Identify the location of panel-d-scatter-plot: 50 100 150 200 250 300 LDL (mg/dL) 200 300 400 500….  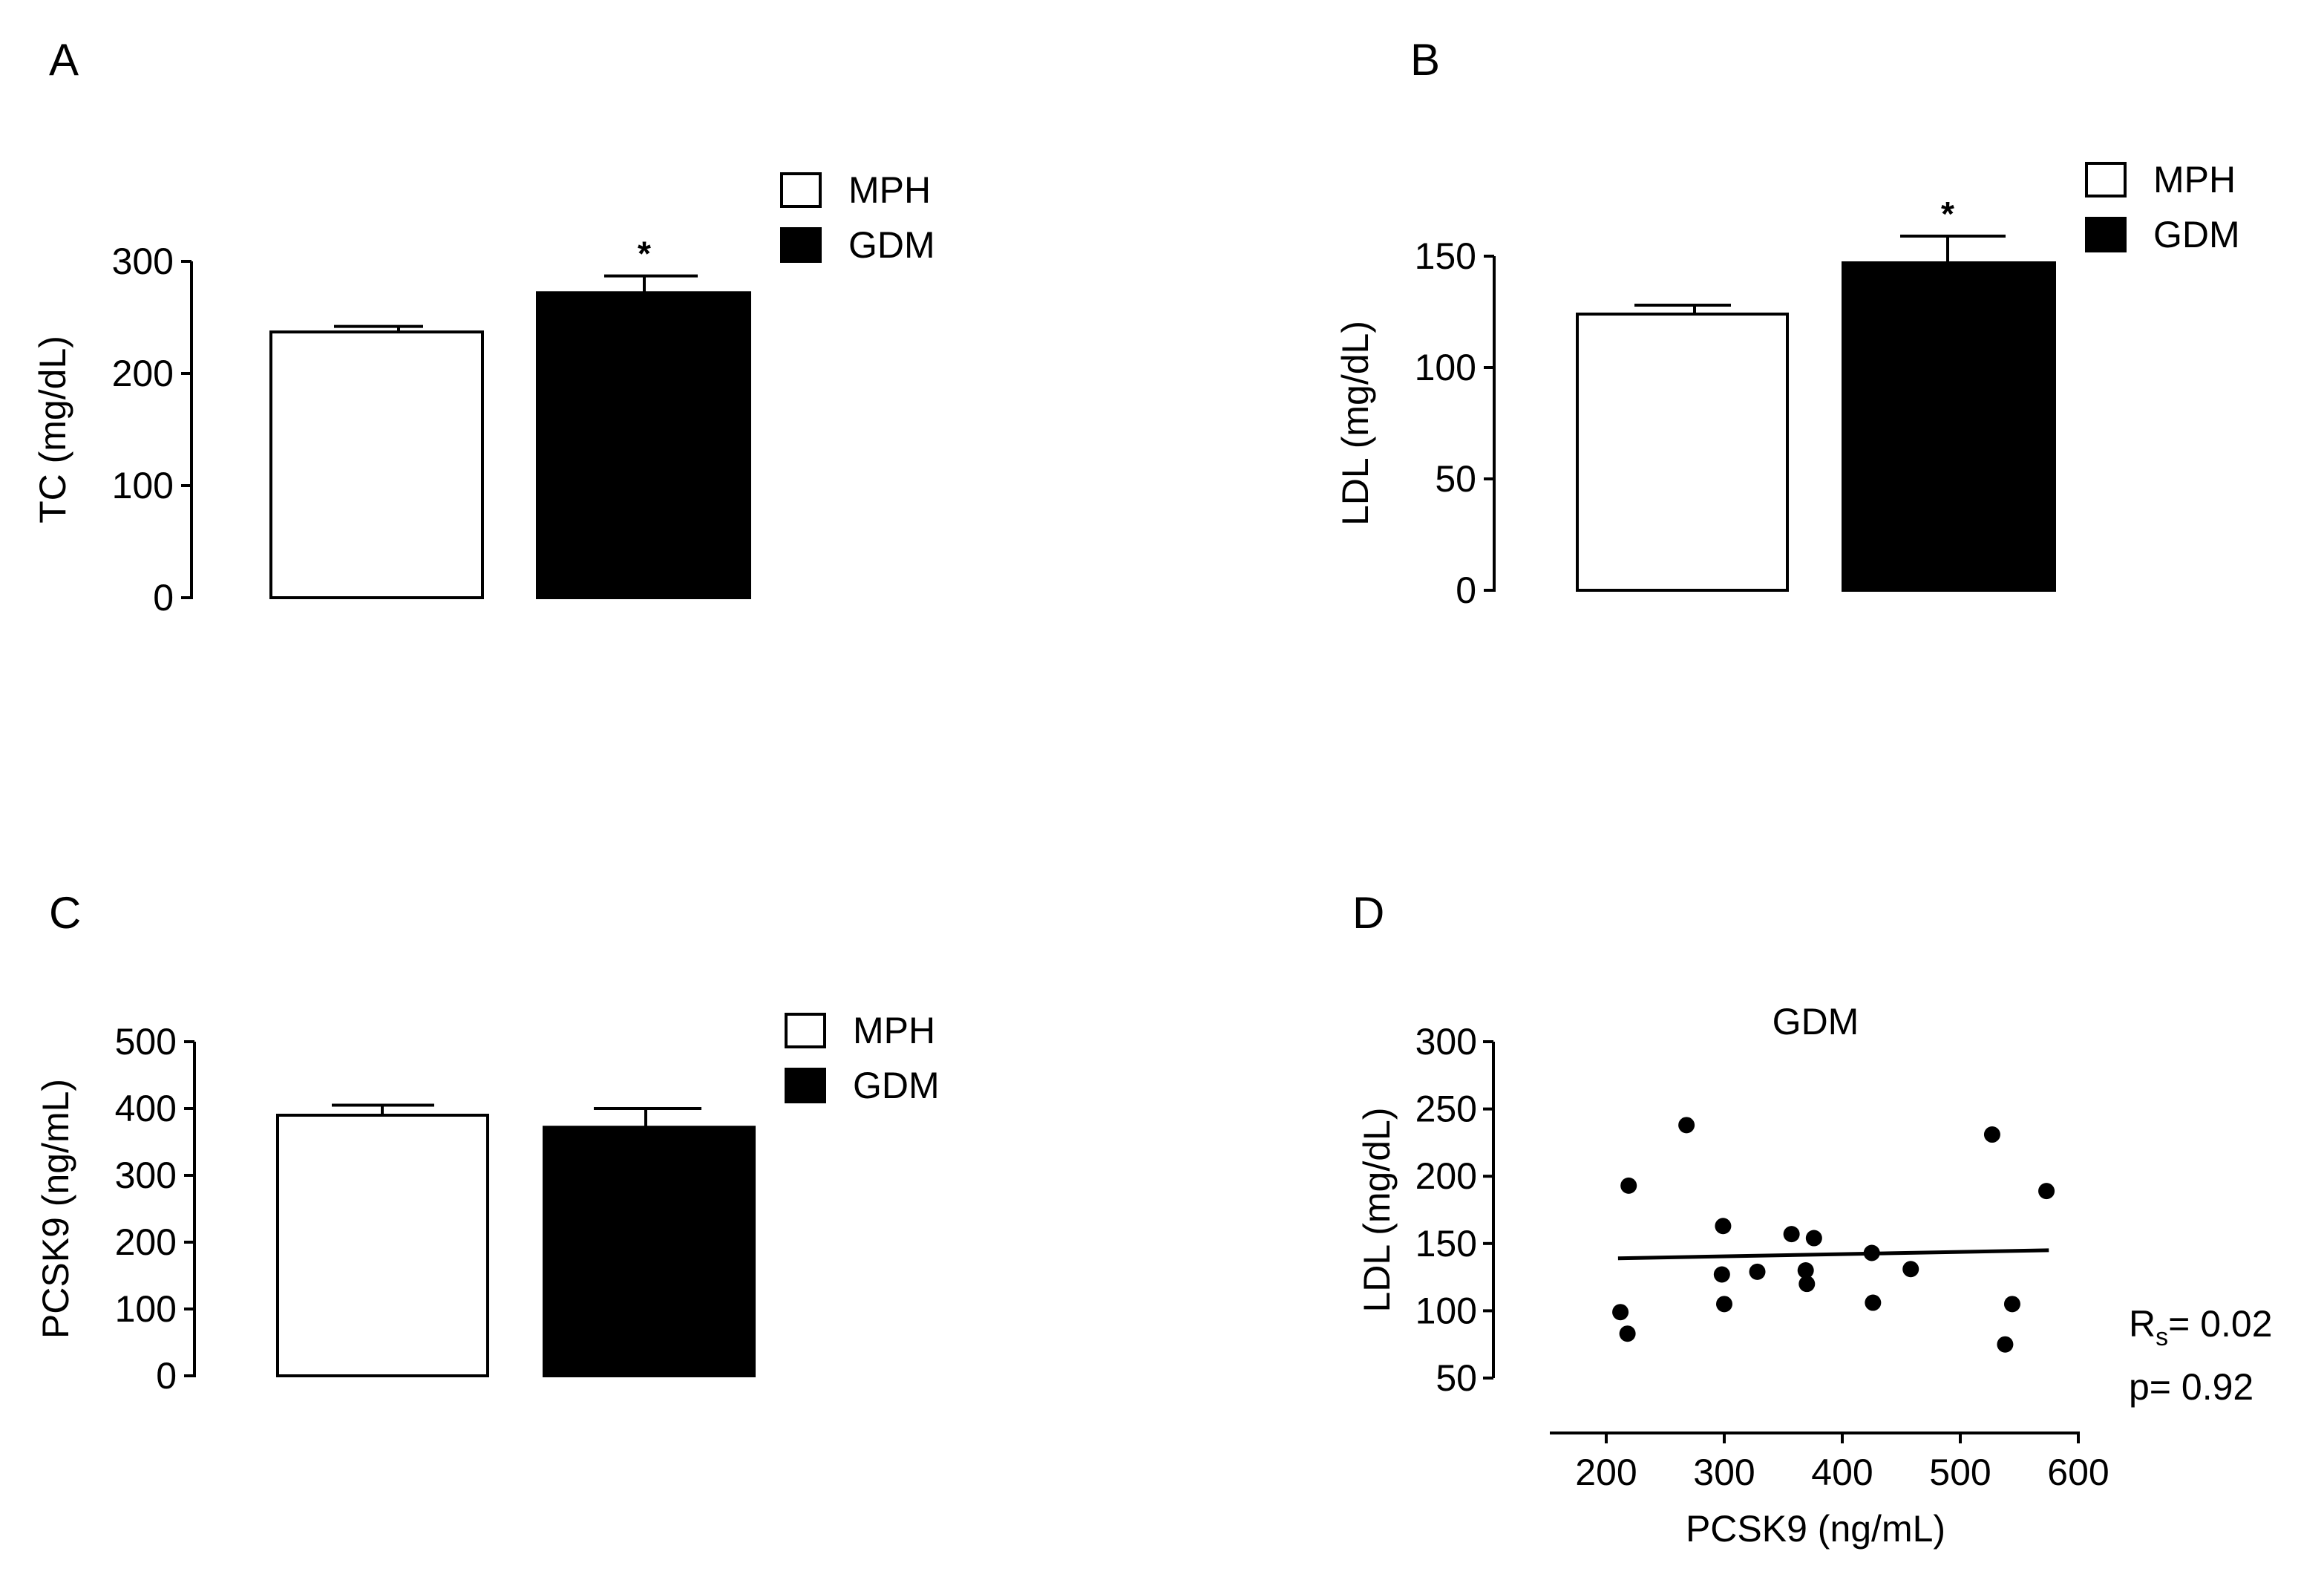
(1814, 1275).